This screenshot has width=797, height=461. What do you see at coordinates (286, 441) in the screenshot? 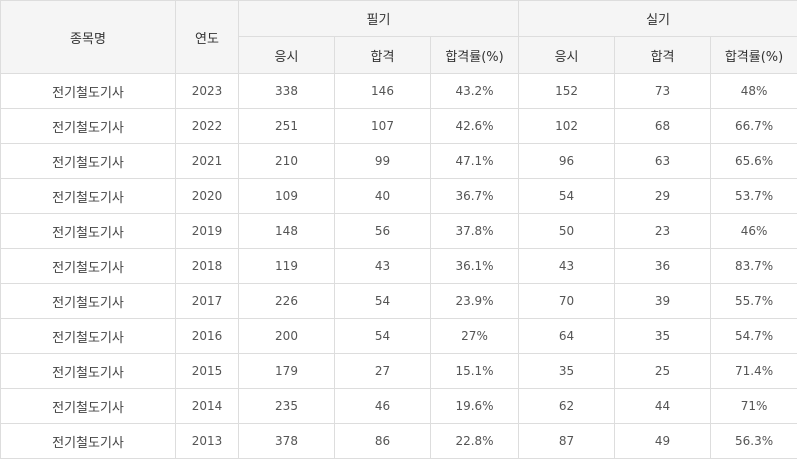
I see `cell-written-apply: 378` at bounding box center [286, 441].